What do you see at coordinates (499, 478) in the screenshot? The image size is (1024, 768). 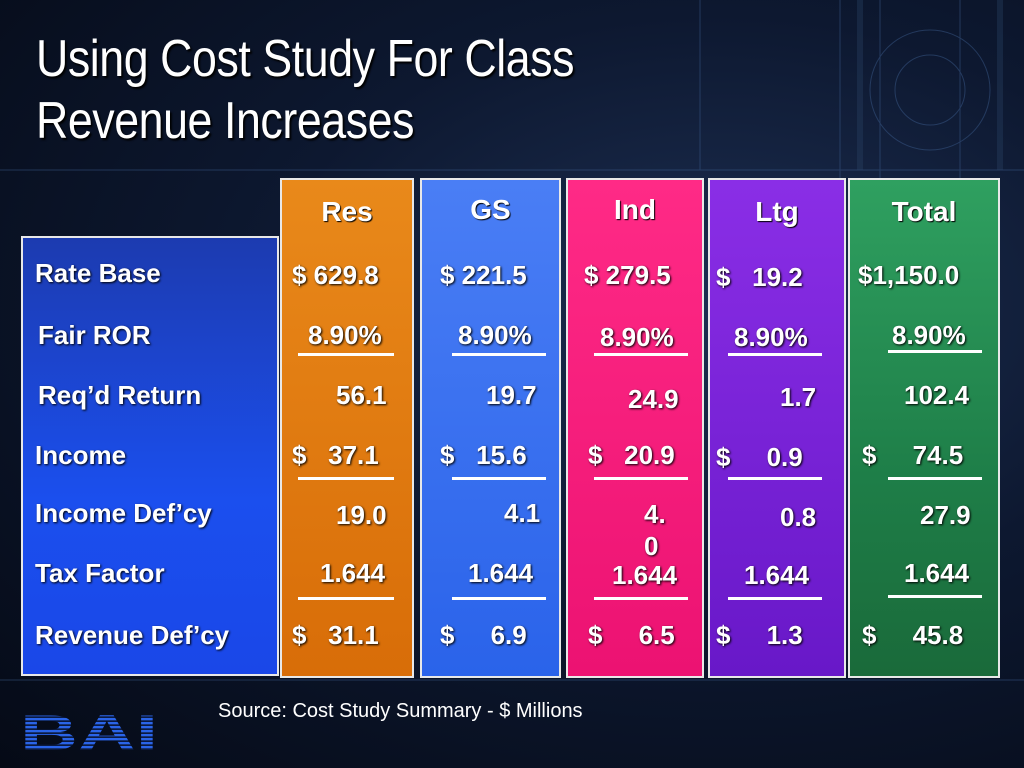 I see `gs-underline-income` at bounding box center [499, 478].